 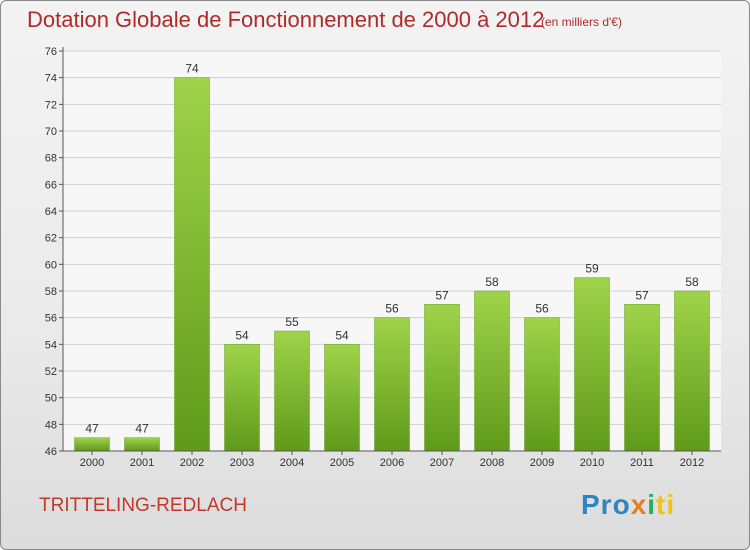 What do you see at coordinates (492, 463) in the screenshot?
I see `x-tick-label-2008: 2008` at bounding box center [492, 463].